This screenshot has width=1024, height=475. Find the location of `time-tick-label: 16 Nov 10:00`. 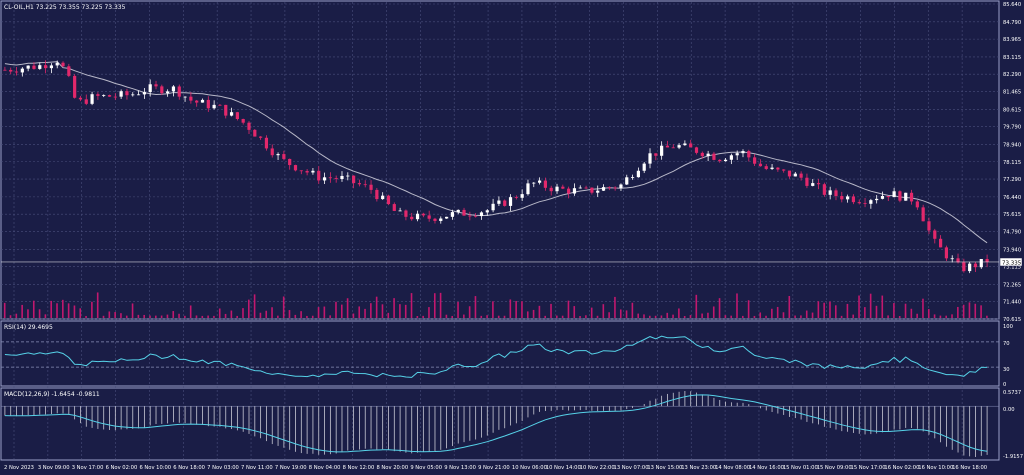

time-tick-label: 16 Nov 10:00 is located at coordinates (935, 468).